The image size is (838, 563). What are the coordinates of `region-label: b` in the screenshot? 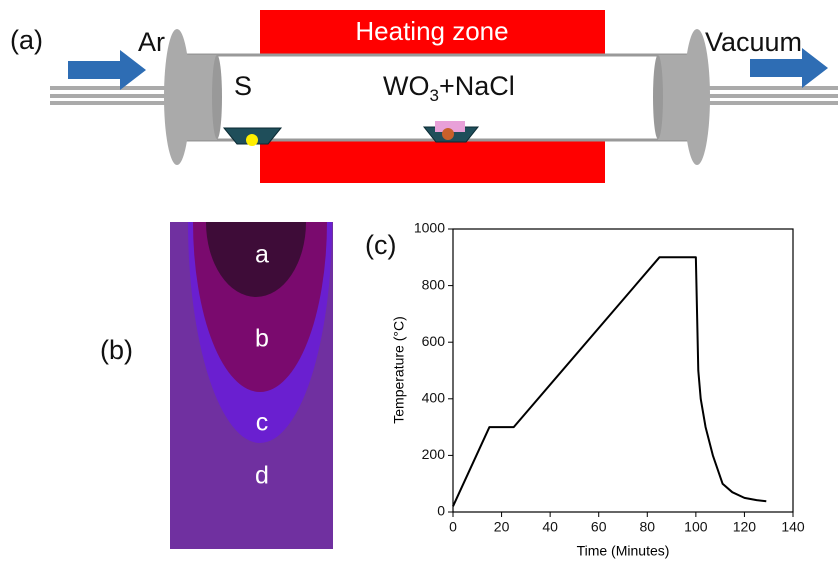 It's located at (262, 339).